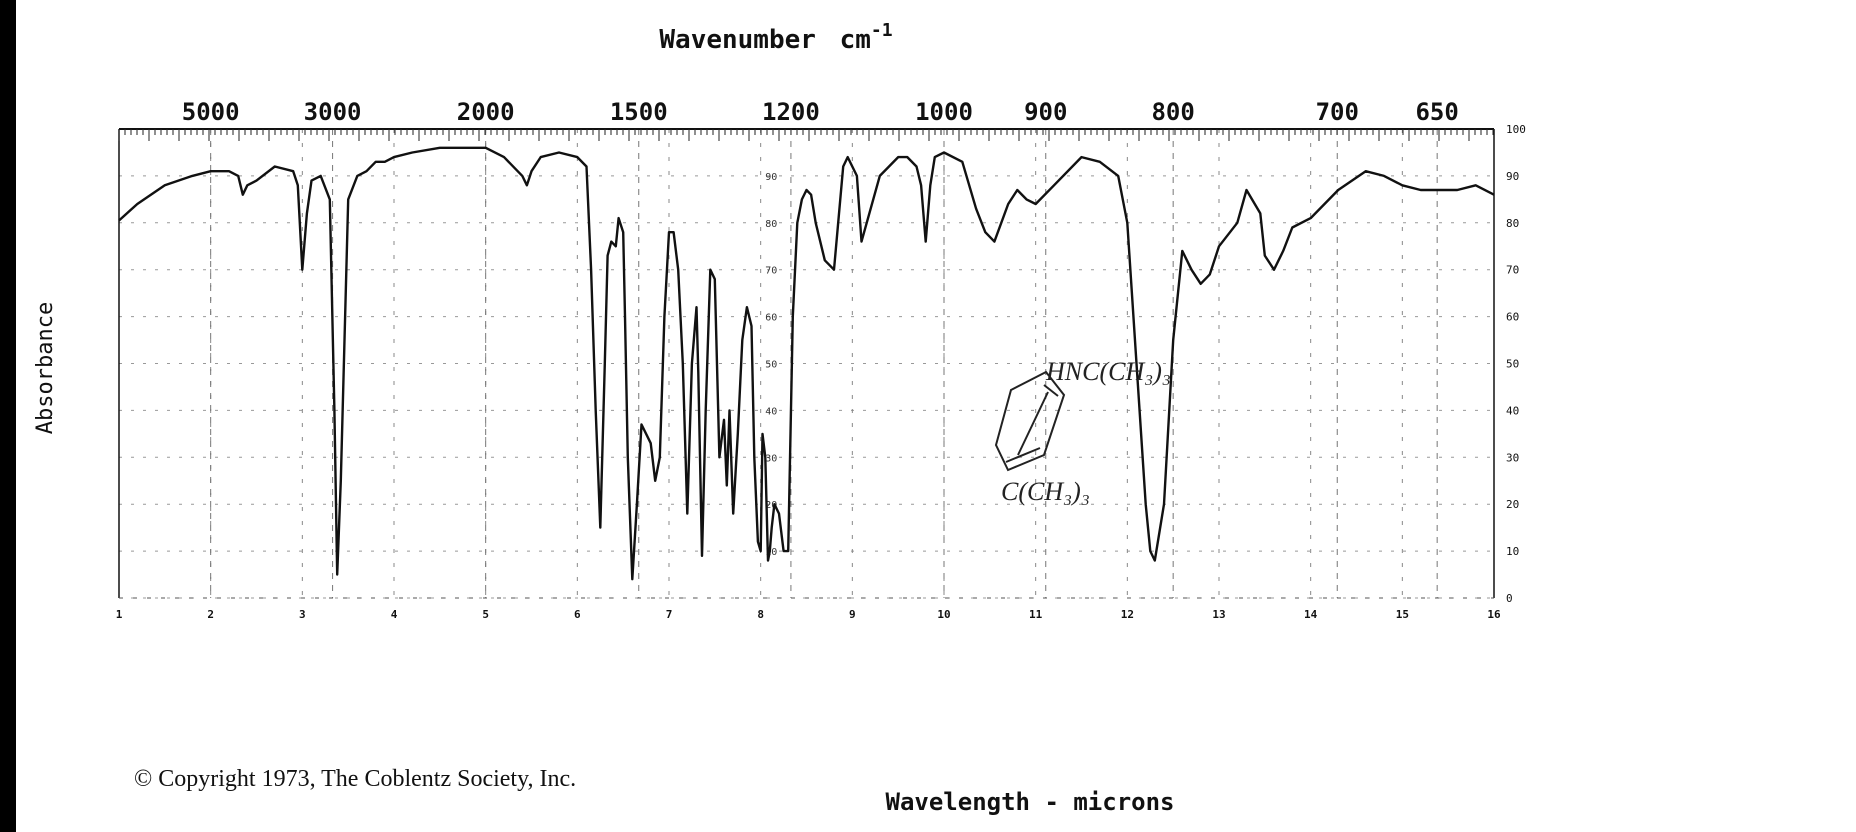 The height and width of the screenshot is (832, 1856). I want to click on micron-tick-label: 6, so click(577, 614).